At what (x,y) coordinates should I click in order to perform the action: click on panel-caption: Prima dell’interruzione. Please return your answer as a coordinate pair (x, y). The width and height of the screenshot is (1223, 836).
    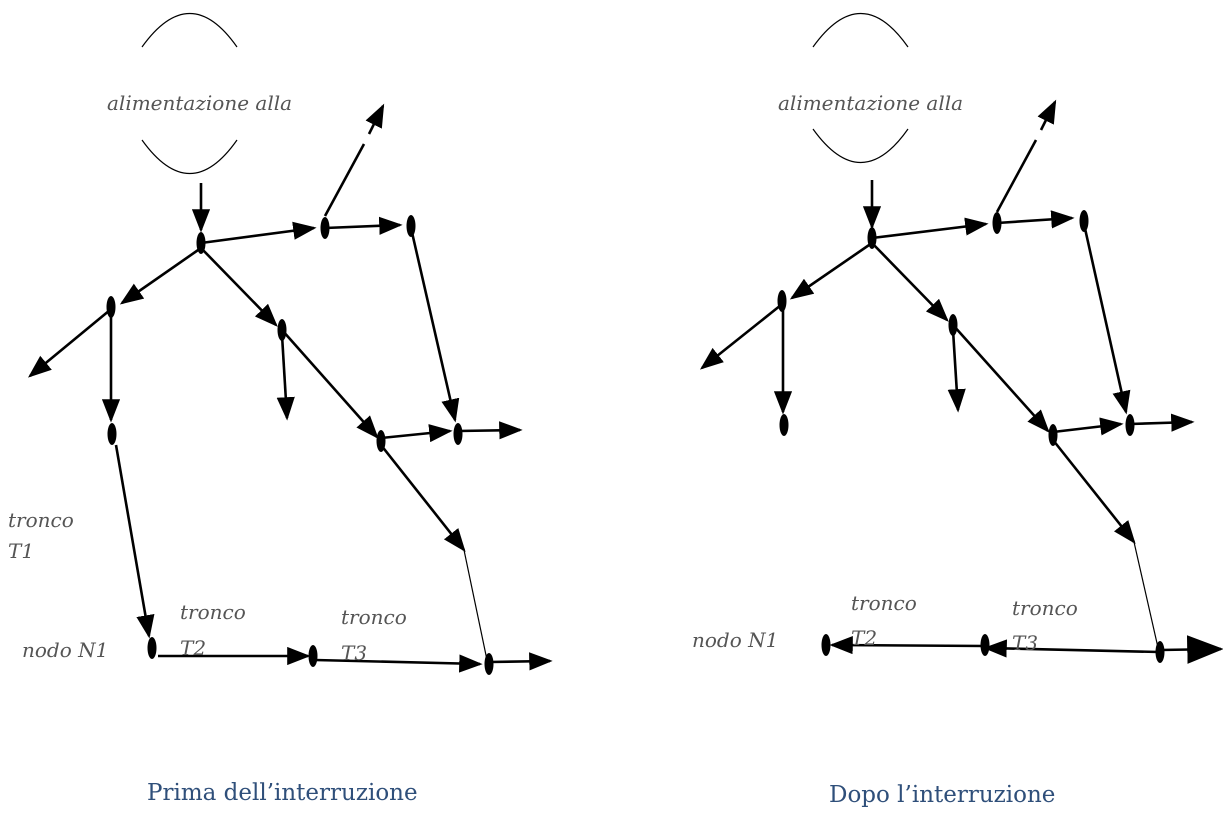
    Looking at the image, I should click on (282, 793).